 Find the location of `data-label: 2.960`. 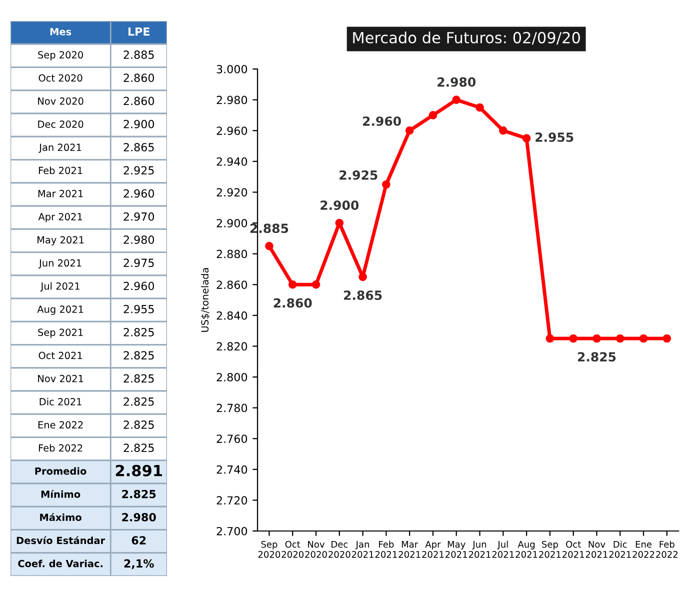

data-label: 2.960 is located at coordinates (382, 121).